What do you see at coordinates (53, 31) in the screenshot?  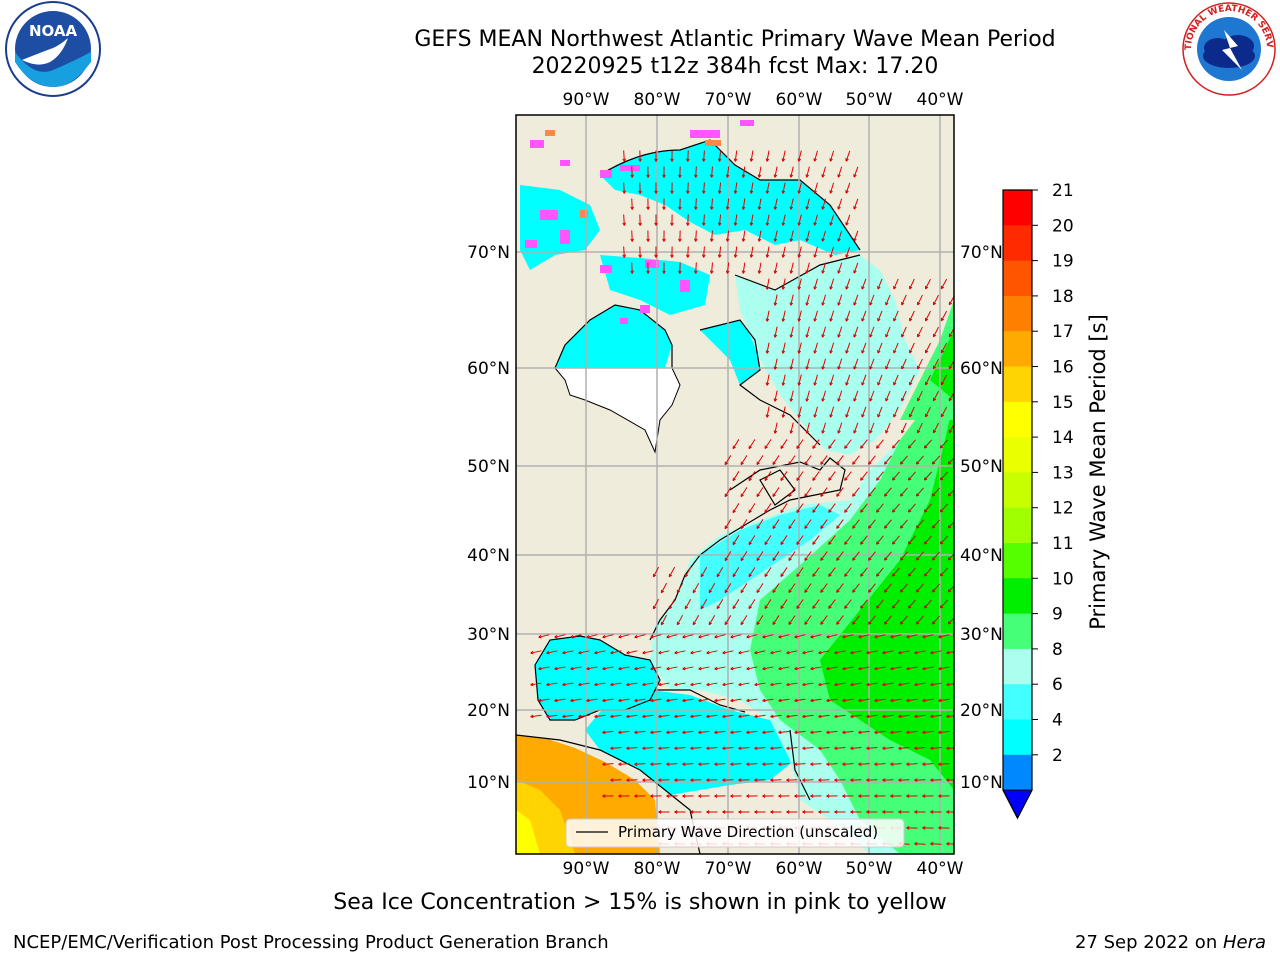 I see `noaa-logo-text: NOAA` at bounding box center [53, 31].